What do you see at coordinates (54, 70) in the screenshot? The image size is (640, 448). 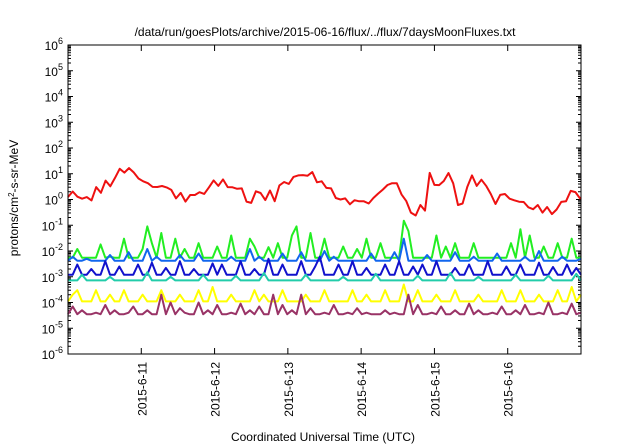 I see `y-tick-label: 10⁵` at bounding box center [54, 70].